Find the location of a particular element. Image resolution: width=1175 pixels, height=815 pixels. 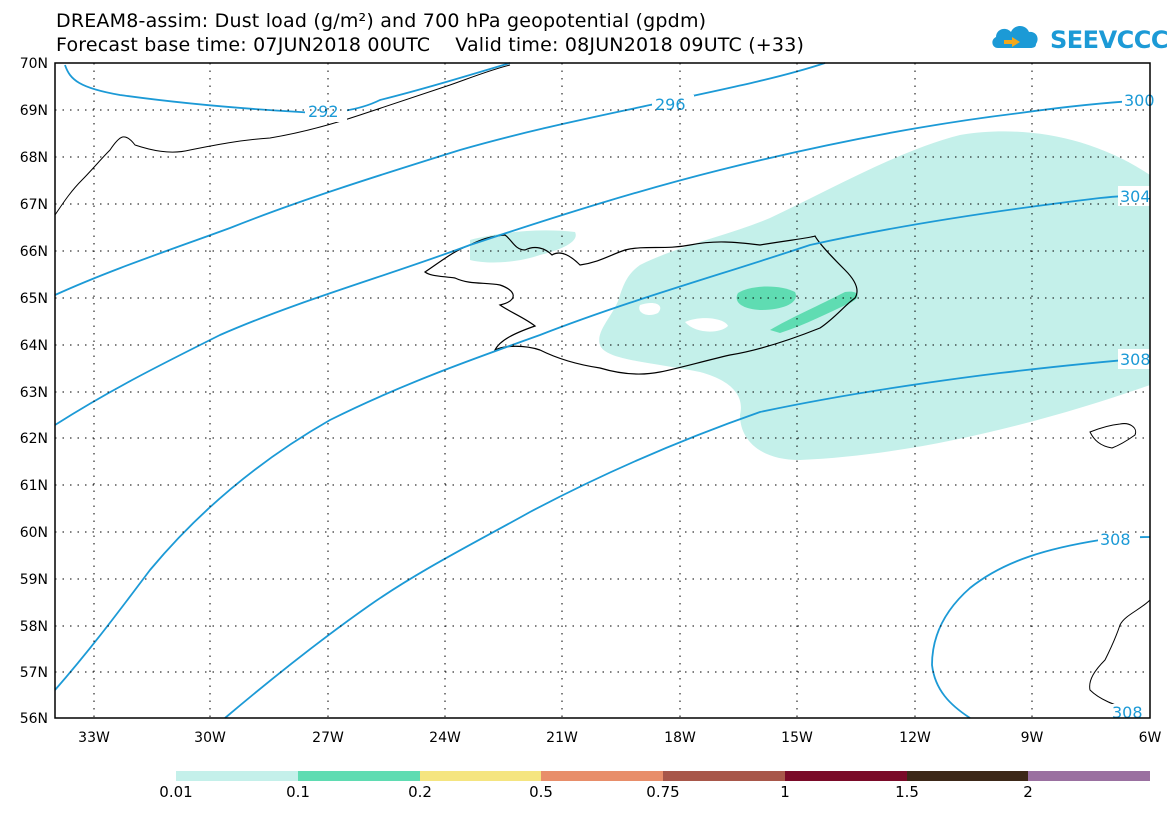

contour-label-308c: 308 is located at coordinates (1127, 712).